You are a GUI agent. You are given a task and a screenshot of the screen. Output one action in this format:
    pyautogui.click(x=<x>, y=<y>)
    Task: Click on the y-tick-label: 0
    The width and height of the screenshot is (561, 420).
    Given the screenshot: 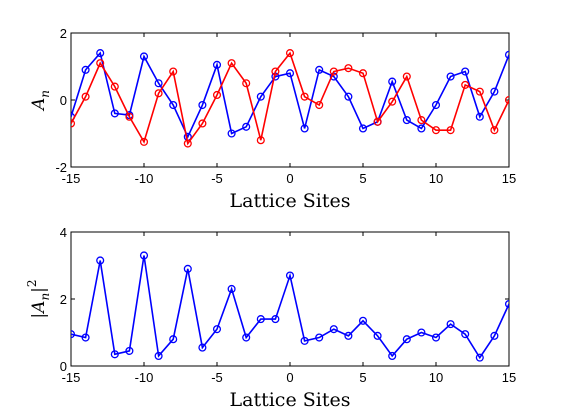 What is the action you would take?
    pyautogui.click(x=63, y=100)
    